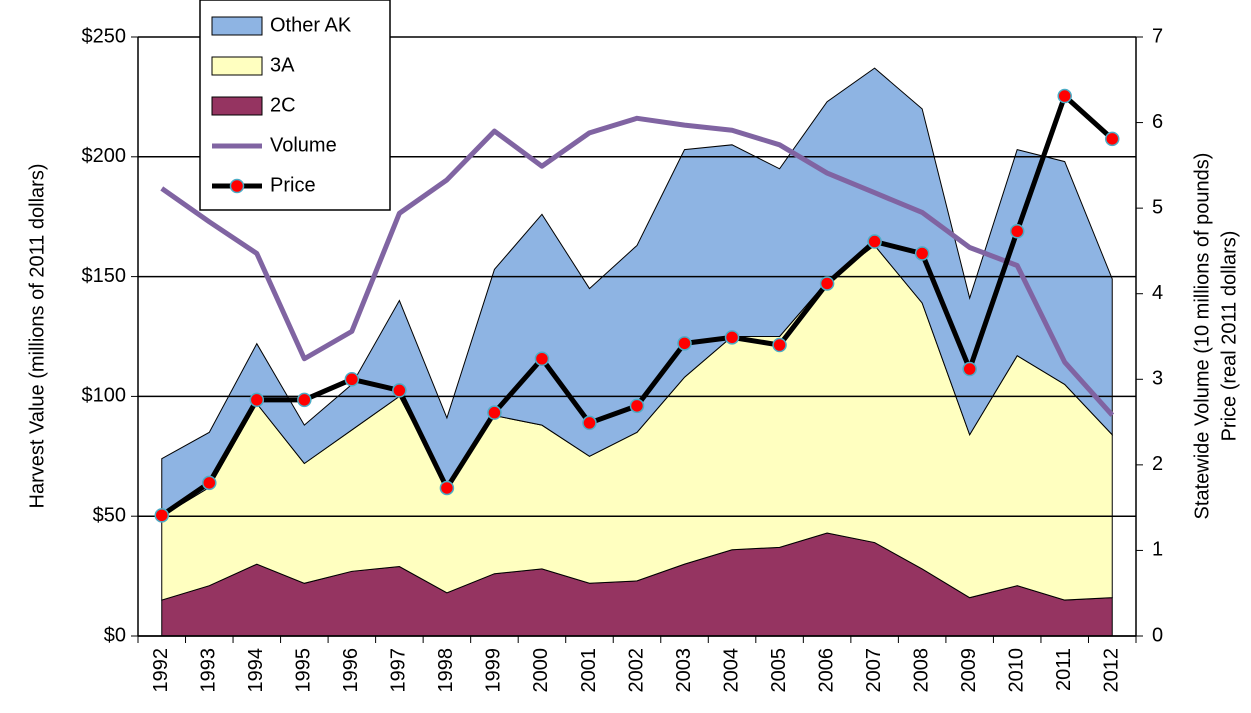  Describe the element at coordinates (779, 670) in the screenshot. I see `x-tick-label: 2005` at that location.